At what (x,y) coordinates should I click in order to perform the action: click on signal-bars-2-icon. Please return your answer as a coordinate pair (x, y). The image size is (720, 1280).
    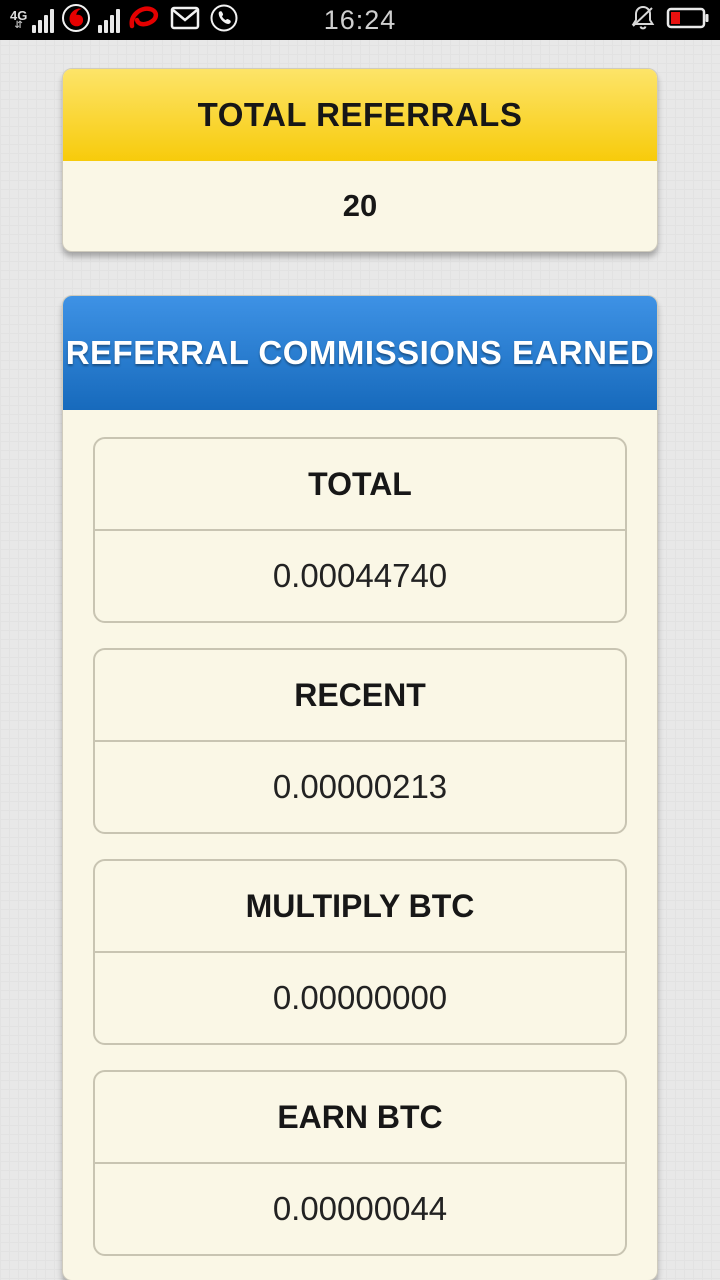
    Looking at the image, I should click on (109, 20).